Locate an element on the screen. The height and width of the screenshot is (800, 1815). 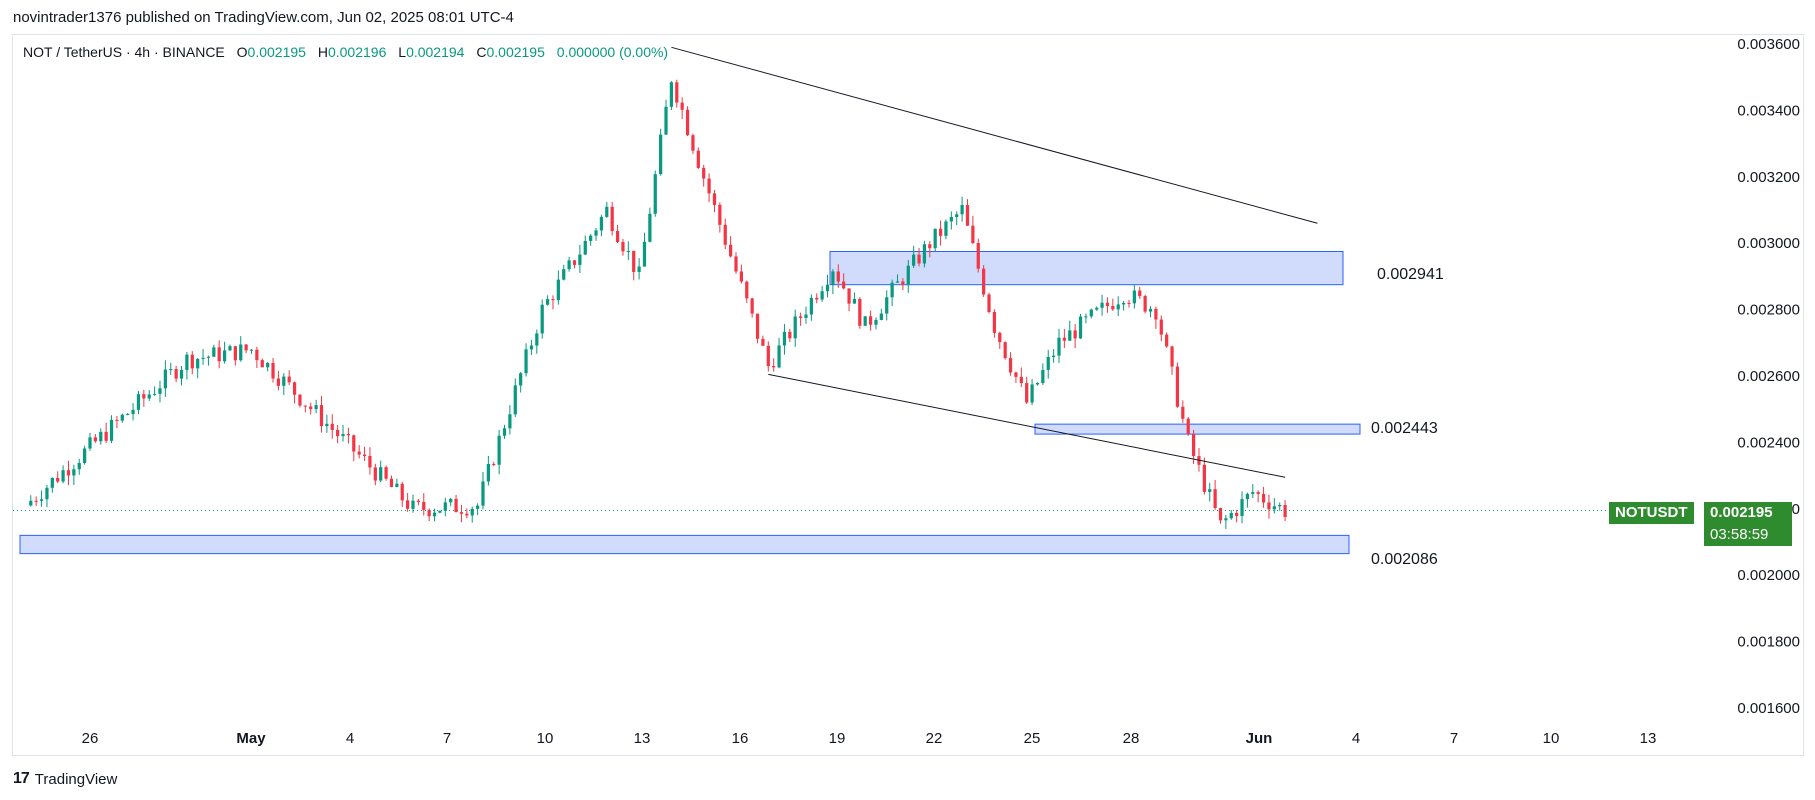
trendline-upper is located at coordinates (994, 135).